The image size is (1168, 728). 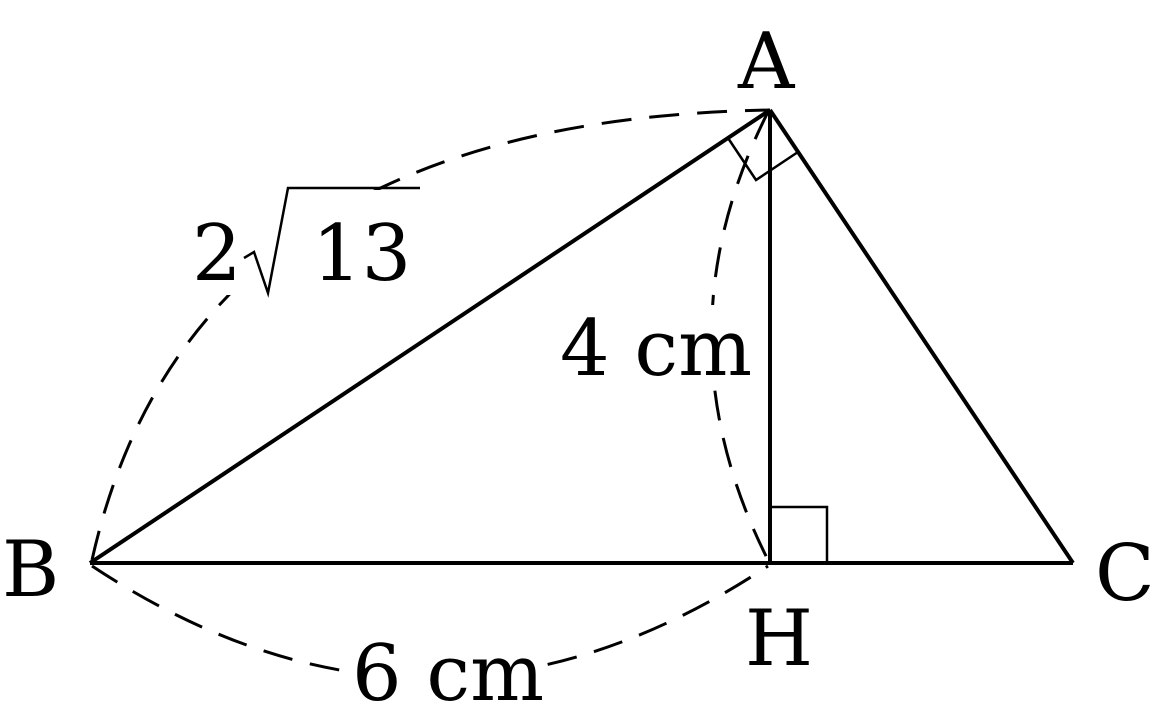 I want to click on vertex-label-c: C, so click(x=1125, y=574).